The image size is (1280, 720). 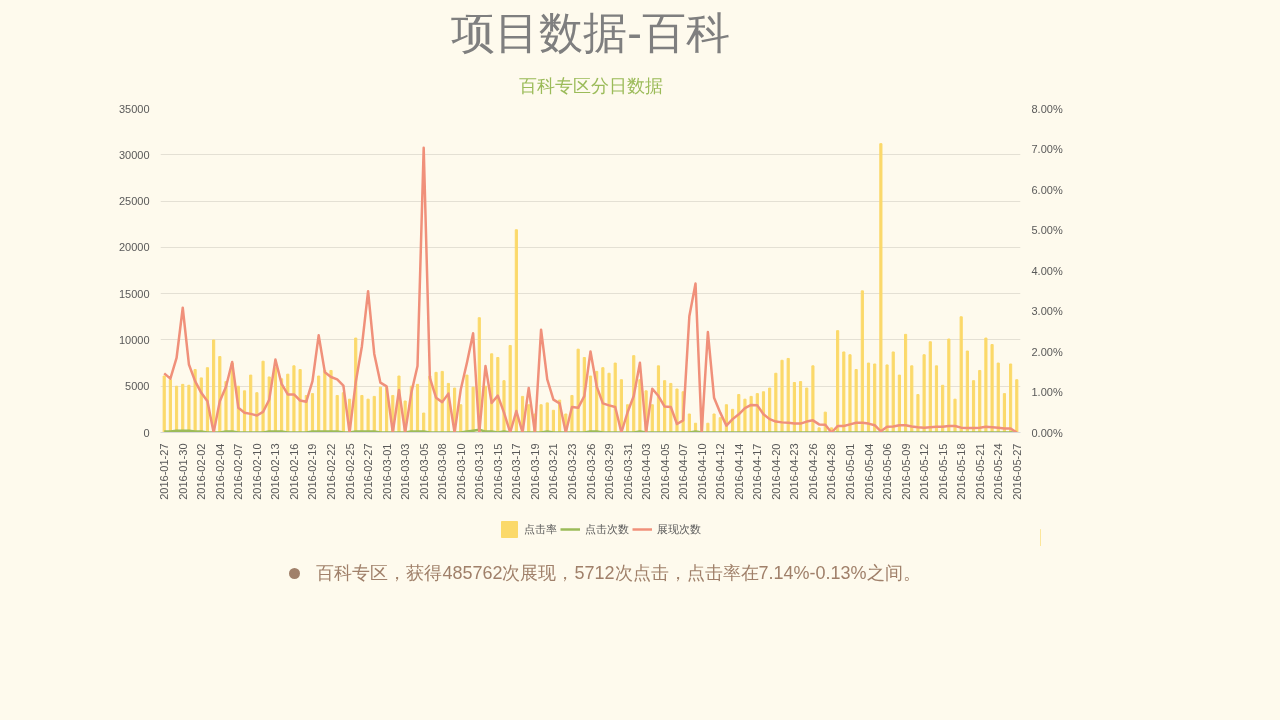 What do you see at coordinates (386, 471) in the screenshot?
I see `x-tick-label: 2016-03-01` at bounding box center [386, 471].